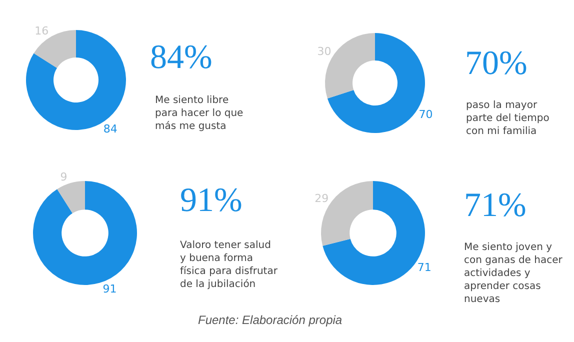 The width and height of the screenshot is (574, 342). What do you see at coordinates (110, 129) in the screenshot?
I see `data-label: 84` at bounding box center [110, 129].